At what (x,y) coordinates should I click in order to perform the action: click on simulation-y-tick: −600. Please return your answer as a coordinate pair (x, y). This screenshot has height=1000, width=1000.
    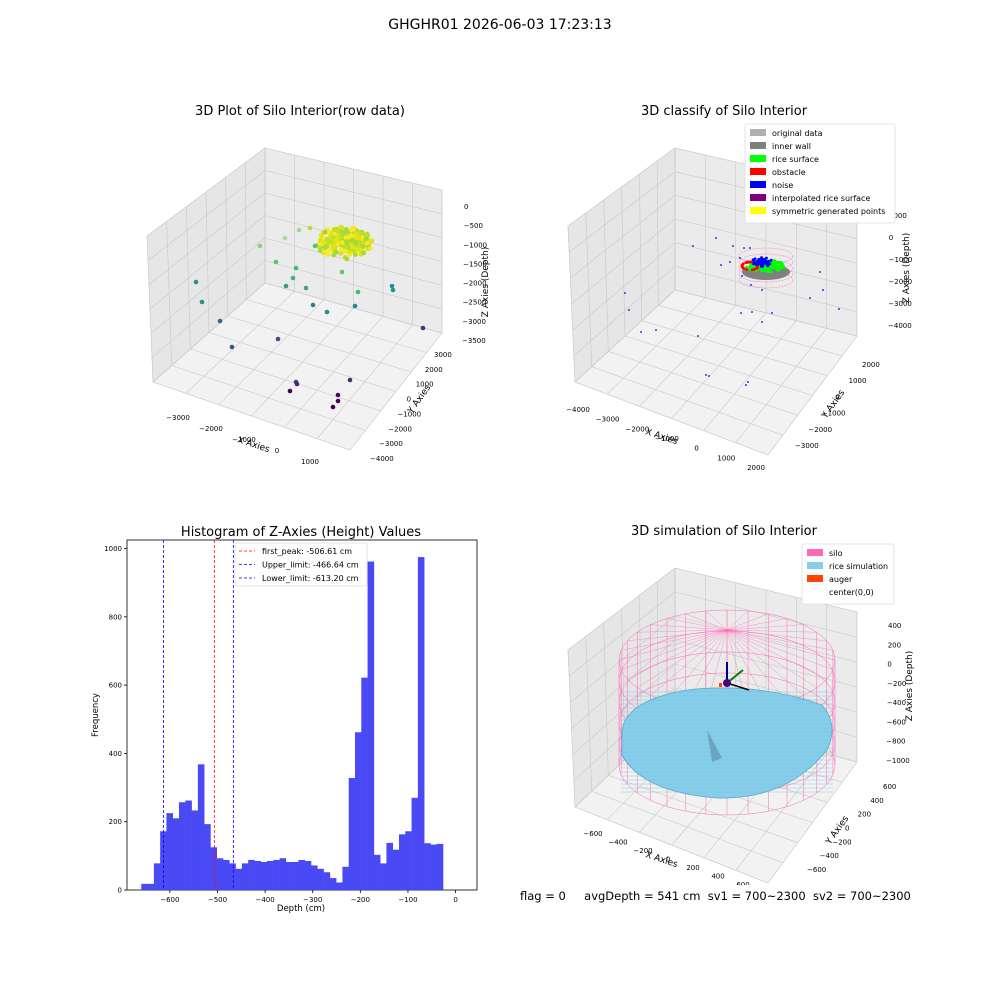
    Looking at the image, I should click on (816, 870).